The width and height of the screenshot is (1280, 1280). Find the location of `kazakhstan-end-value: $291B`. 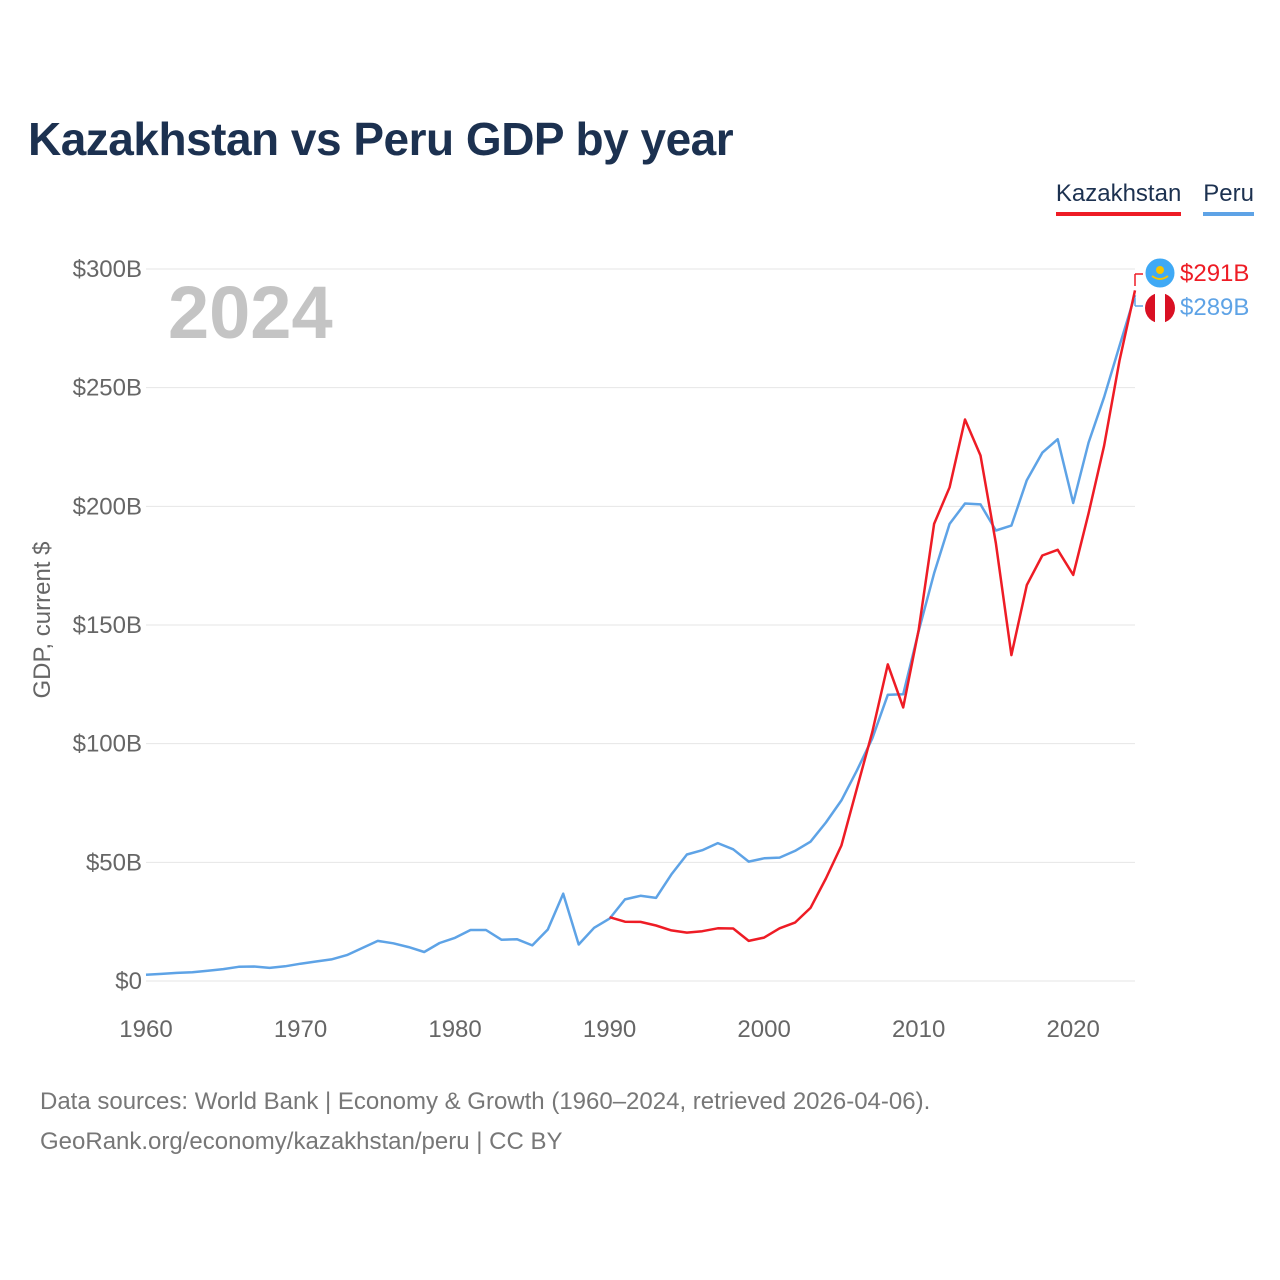

kazakhstan-end-value: $291B is located at coordinates (1214, 273).